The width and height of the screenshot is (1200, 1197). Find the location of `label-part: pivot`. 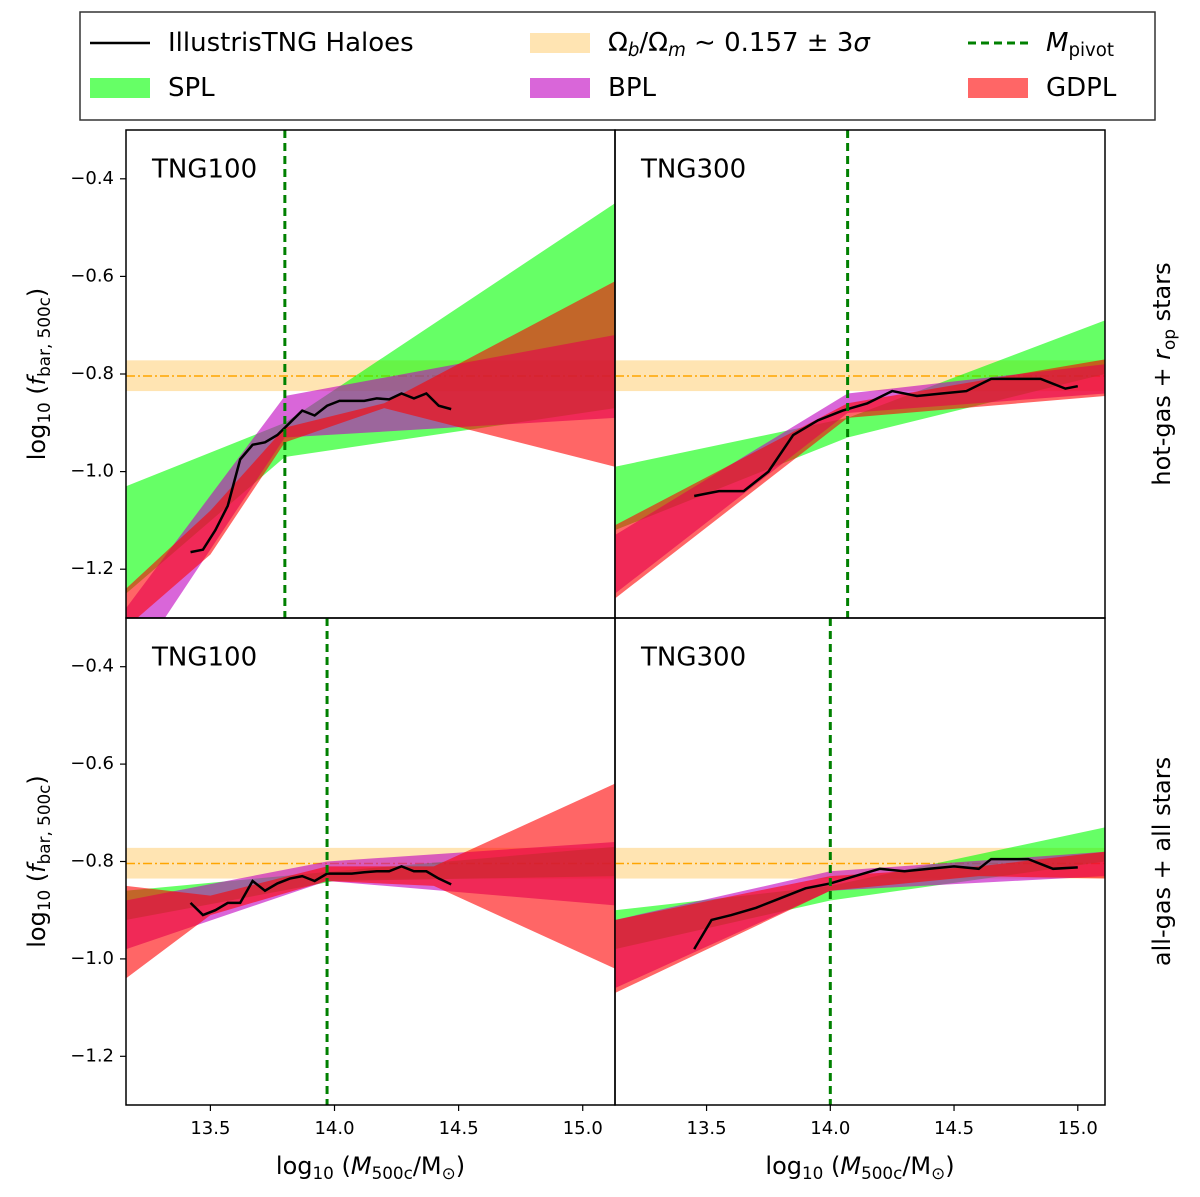

label-part: pivot is located at coordinates (1091, 50).